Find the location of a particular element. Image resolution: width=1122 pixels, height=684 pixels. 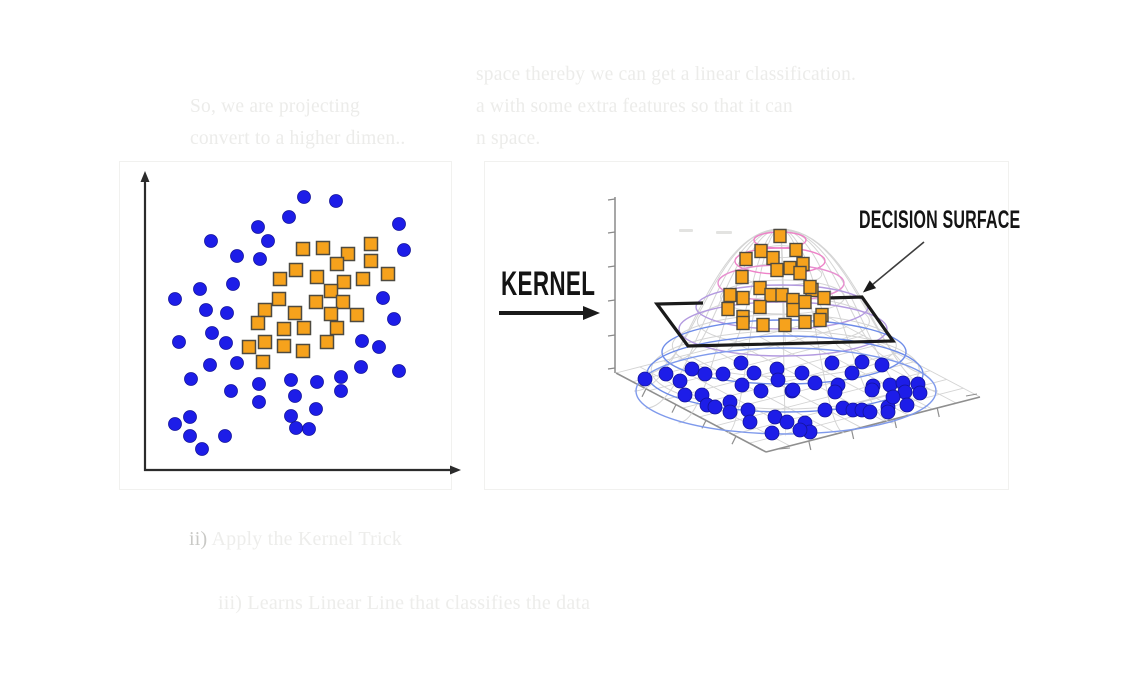

floor-corner-dash is located at coordinates (784, 448).